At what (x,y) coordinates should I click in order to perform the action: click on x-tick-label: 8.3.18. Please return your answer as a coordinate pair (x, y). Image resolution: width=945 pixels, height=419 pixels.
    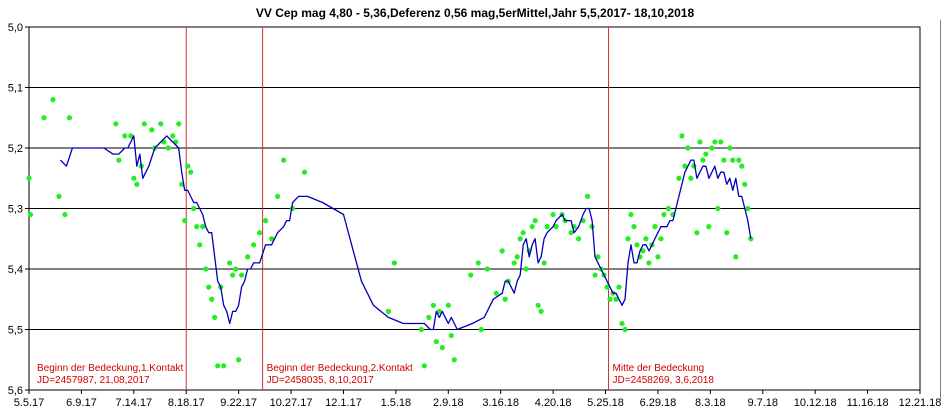
    Looking at the image, I should click on (710, 403).